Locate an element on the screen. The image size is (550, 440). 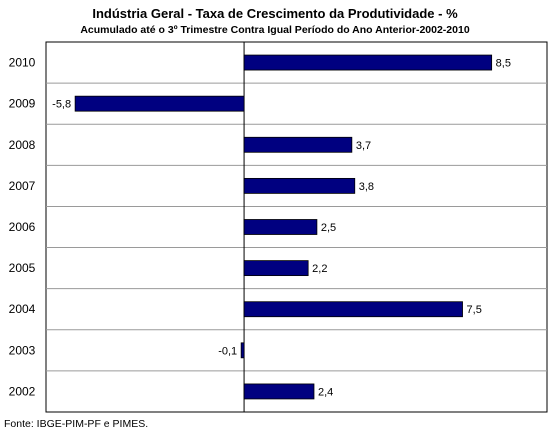
value-label: -0,1 is located at coordinates (227, 351).